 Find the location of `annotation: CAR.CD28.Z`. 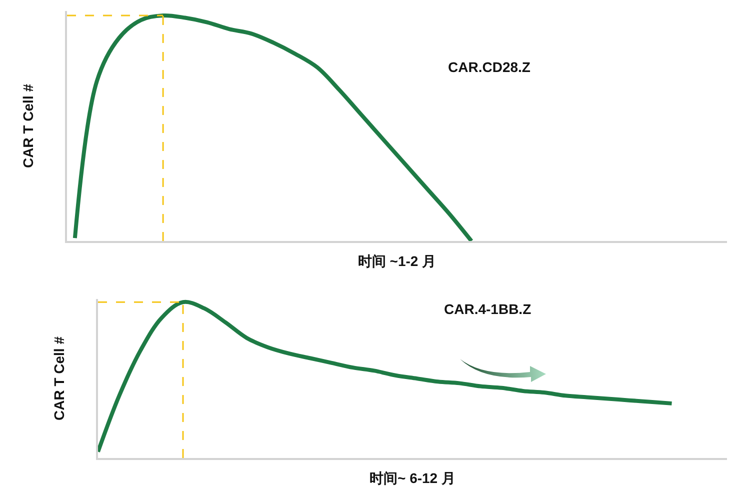

annotation: CAR.CD28.Z is located at coordinates (489, 67).